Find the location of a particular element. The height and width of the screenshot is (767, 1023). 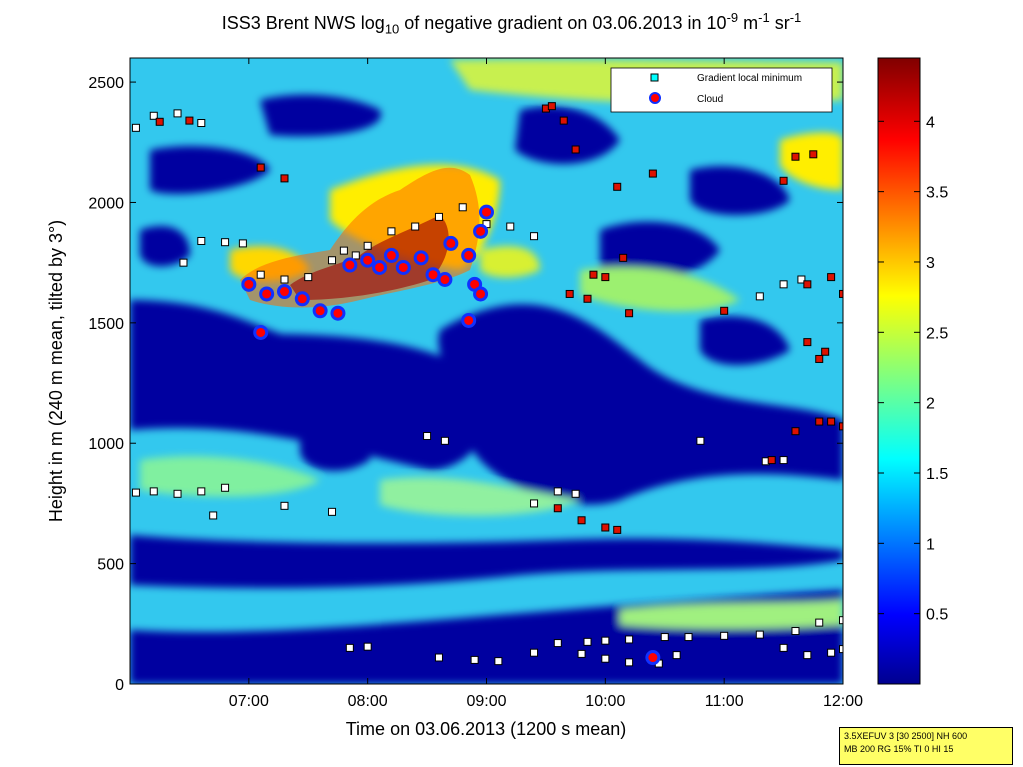

colorbar-tick-label: 0.5 is located at coordinates (937, 615).